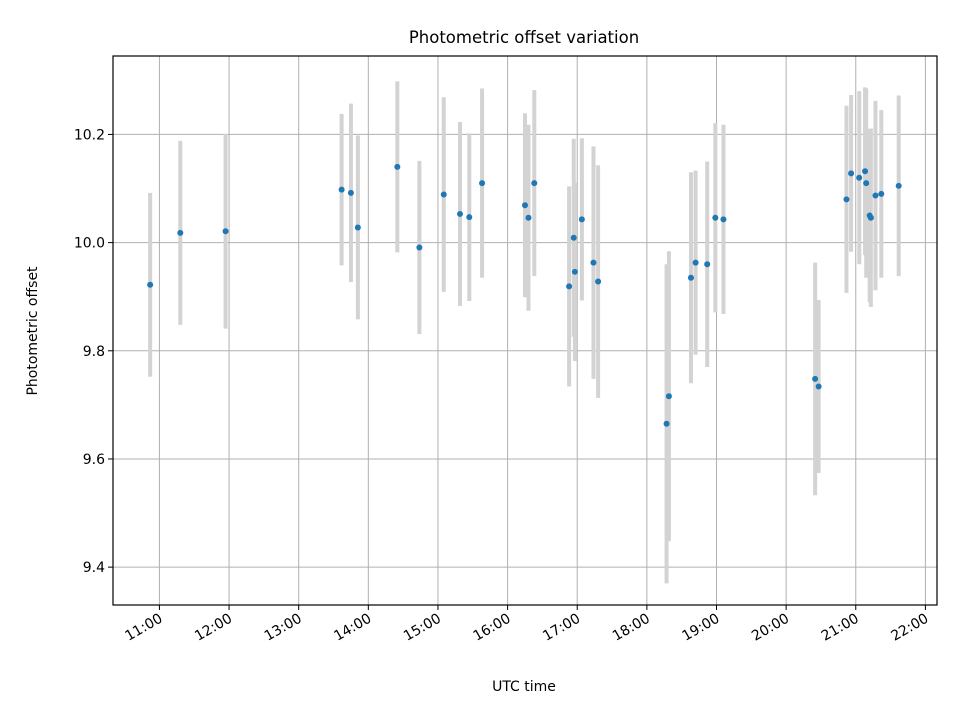  Describe the element at coordinates (909, 628) in the screenshot. I see `x-tick-label: 22:00` at that location.